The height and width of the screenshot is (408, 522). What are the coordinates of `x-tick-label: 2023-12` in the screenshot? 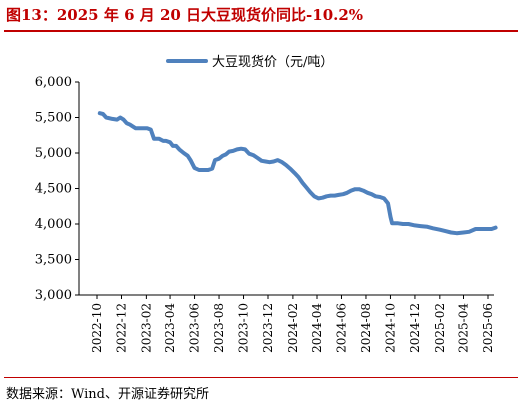 It's located at (268, 328).